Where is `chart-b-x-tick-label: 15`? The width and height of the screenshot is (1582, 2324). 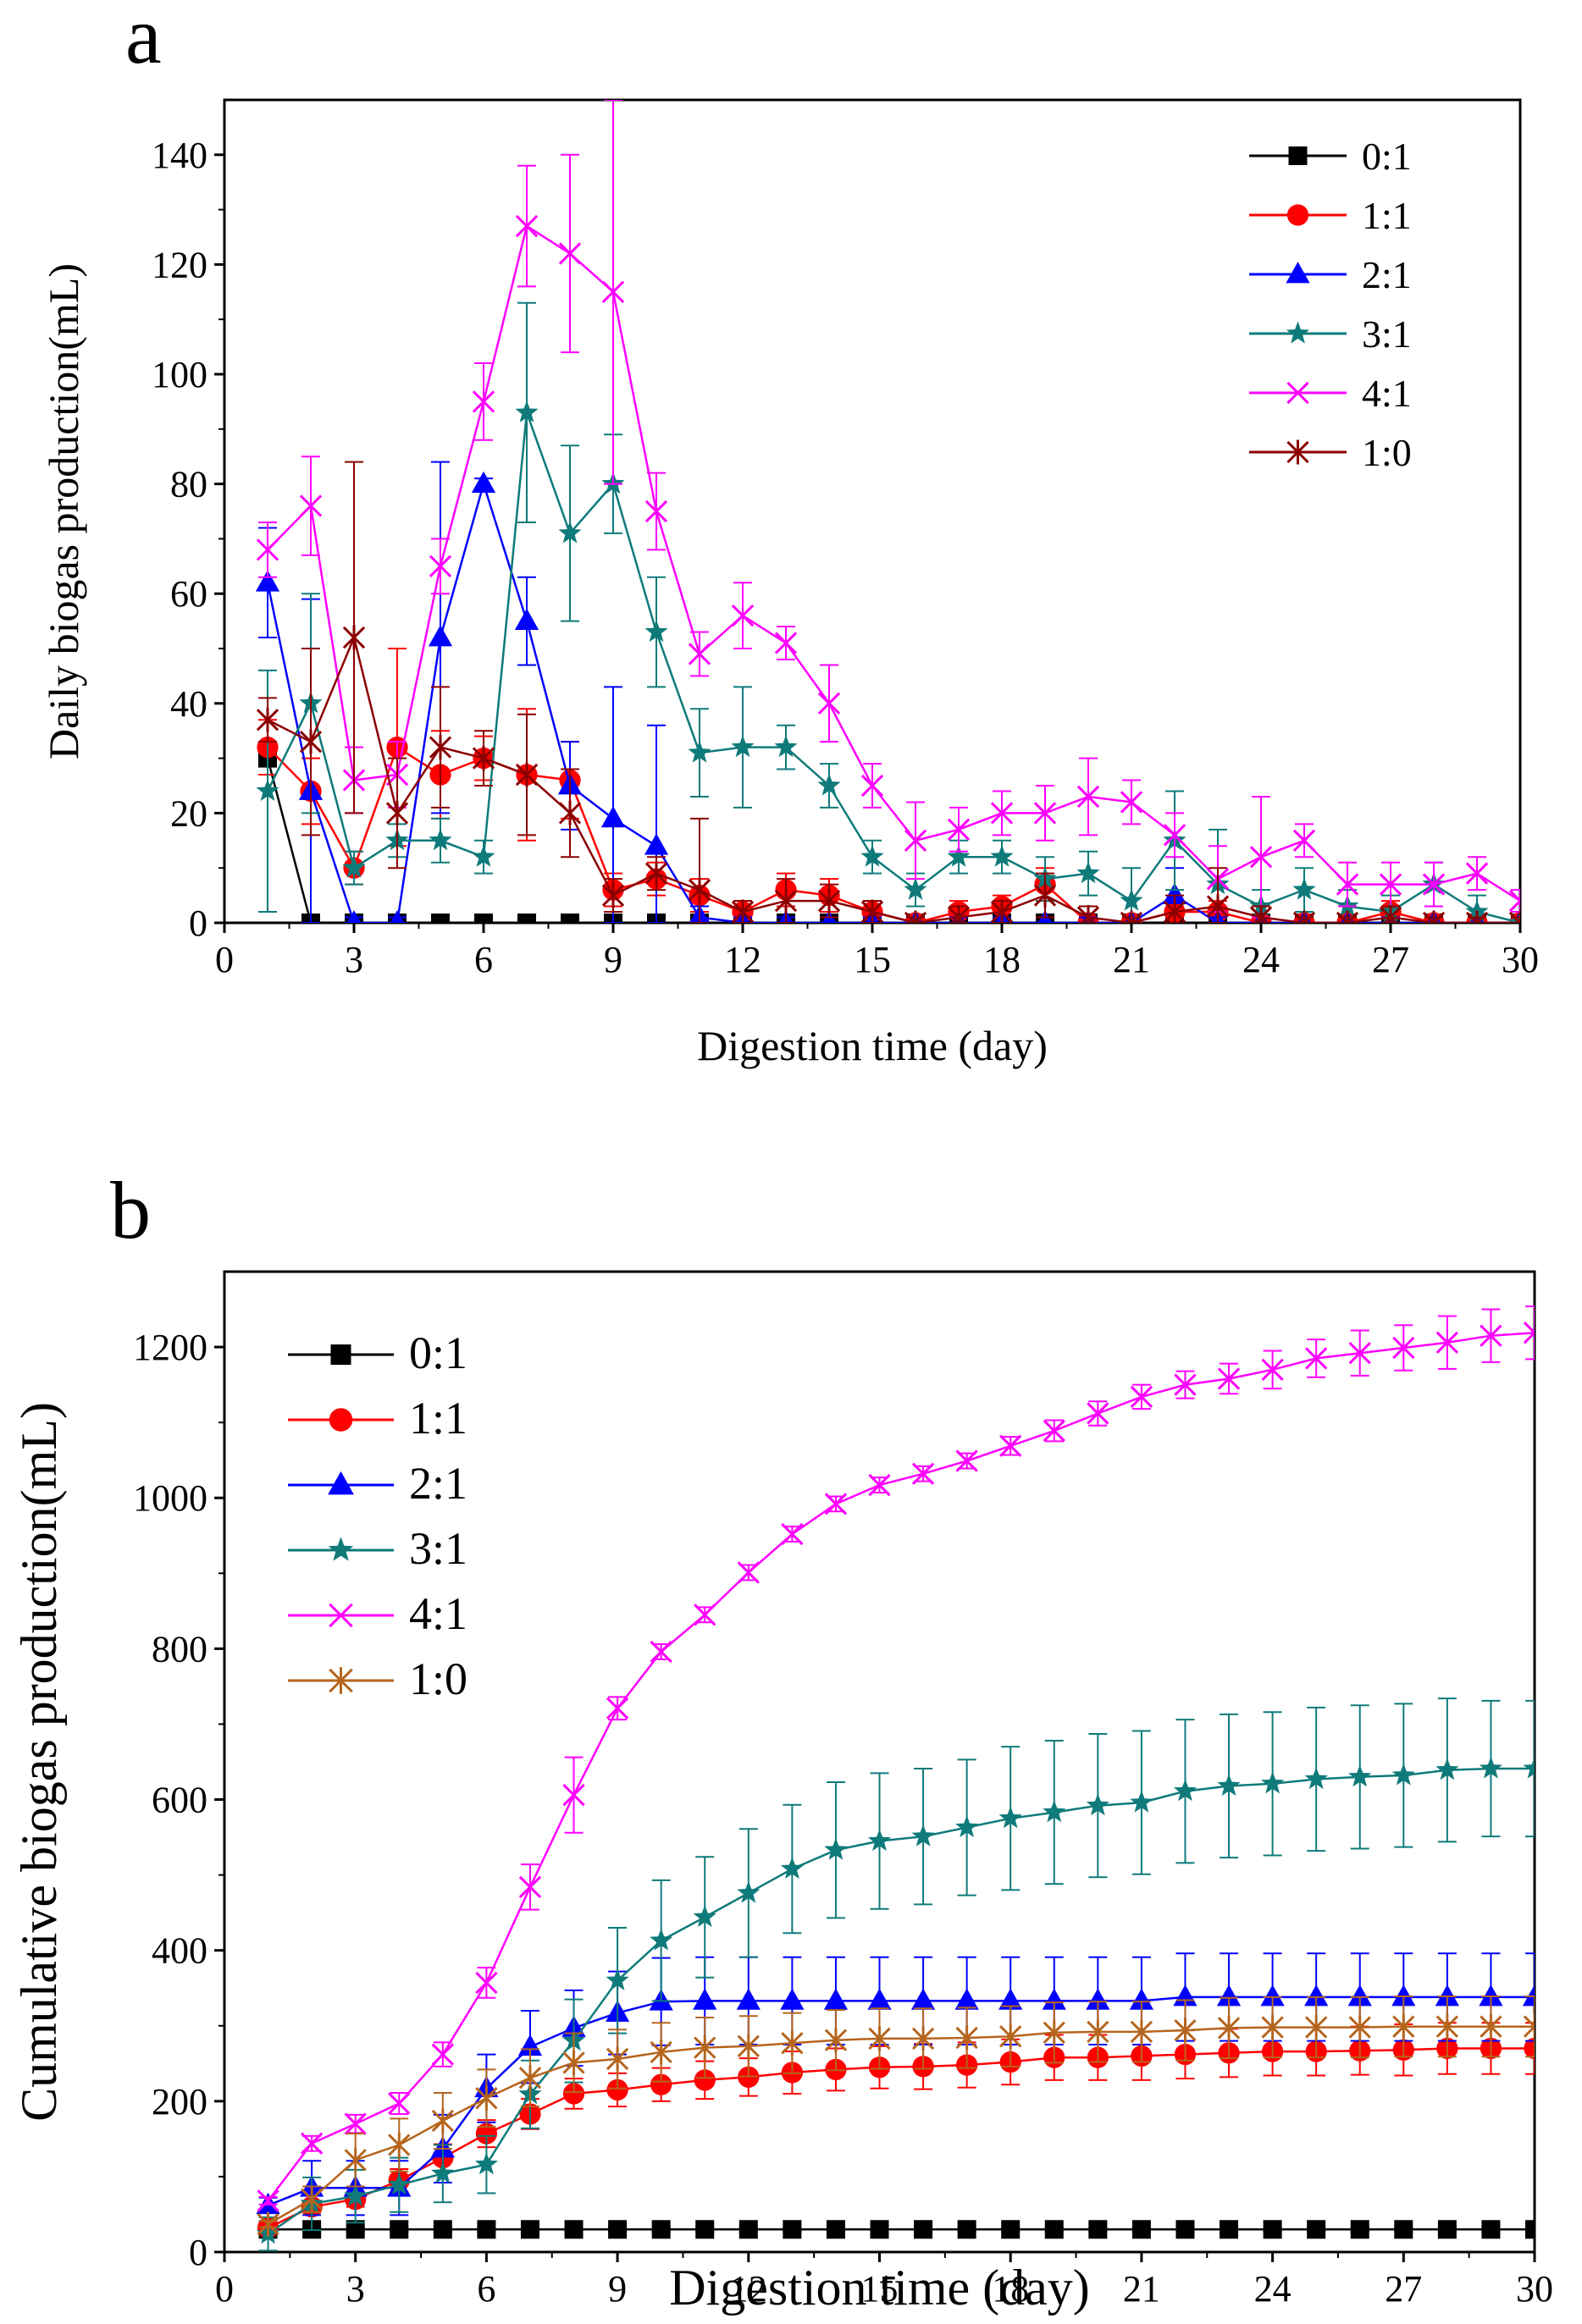
chart-b-x-tick-label: 15 is located at coordinates (880, 2289).